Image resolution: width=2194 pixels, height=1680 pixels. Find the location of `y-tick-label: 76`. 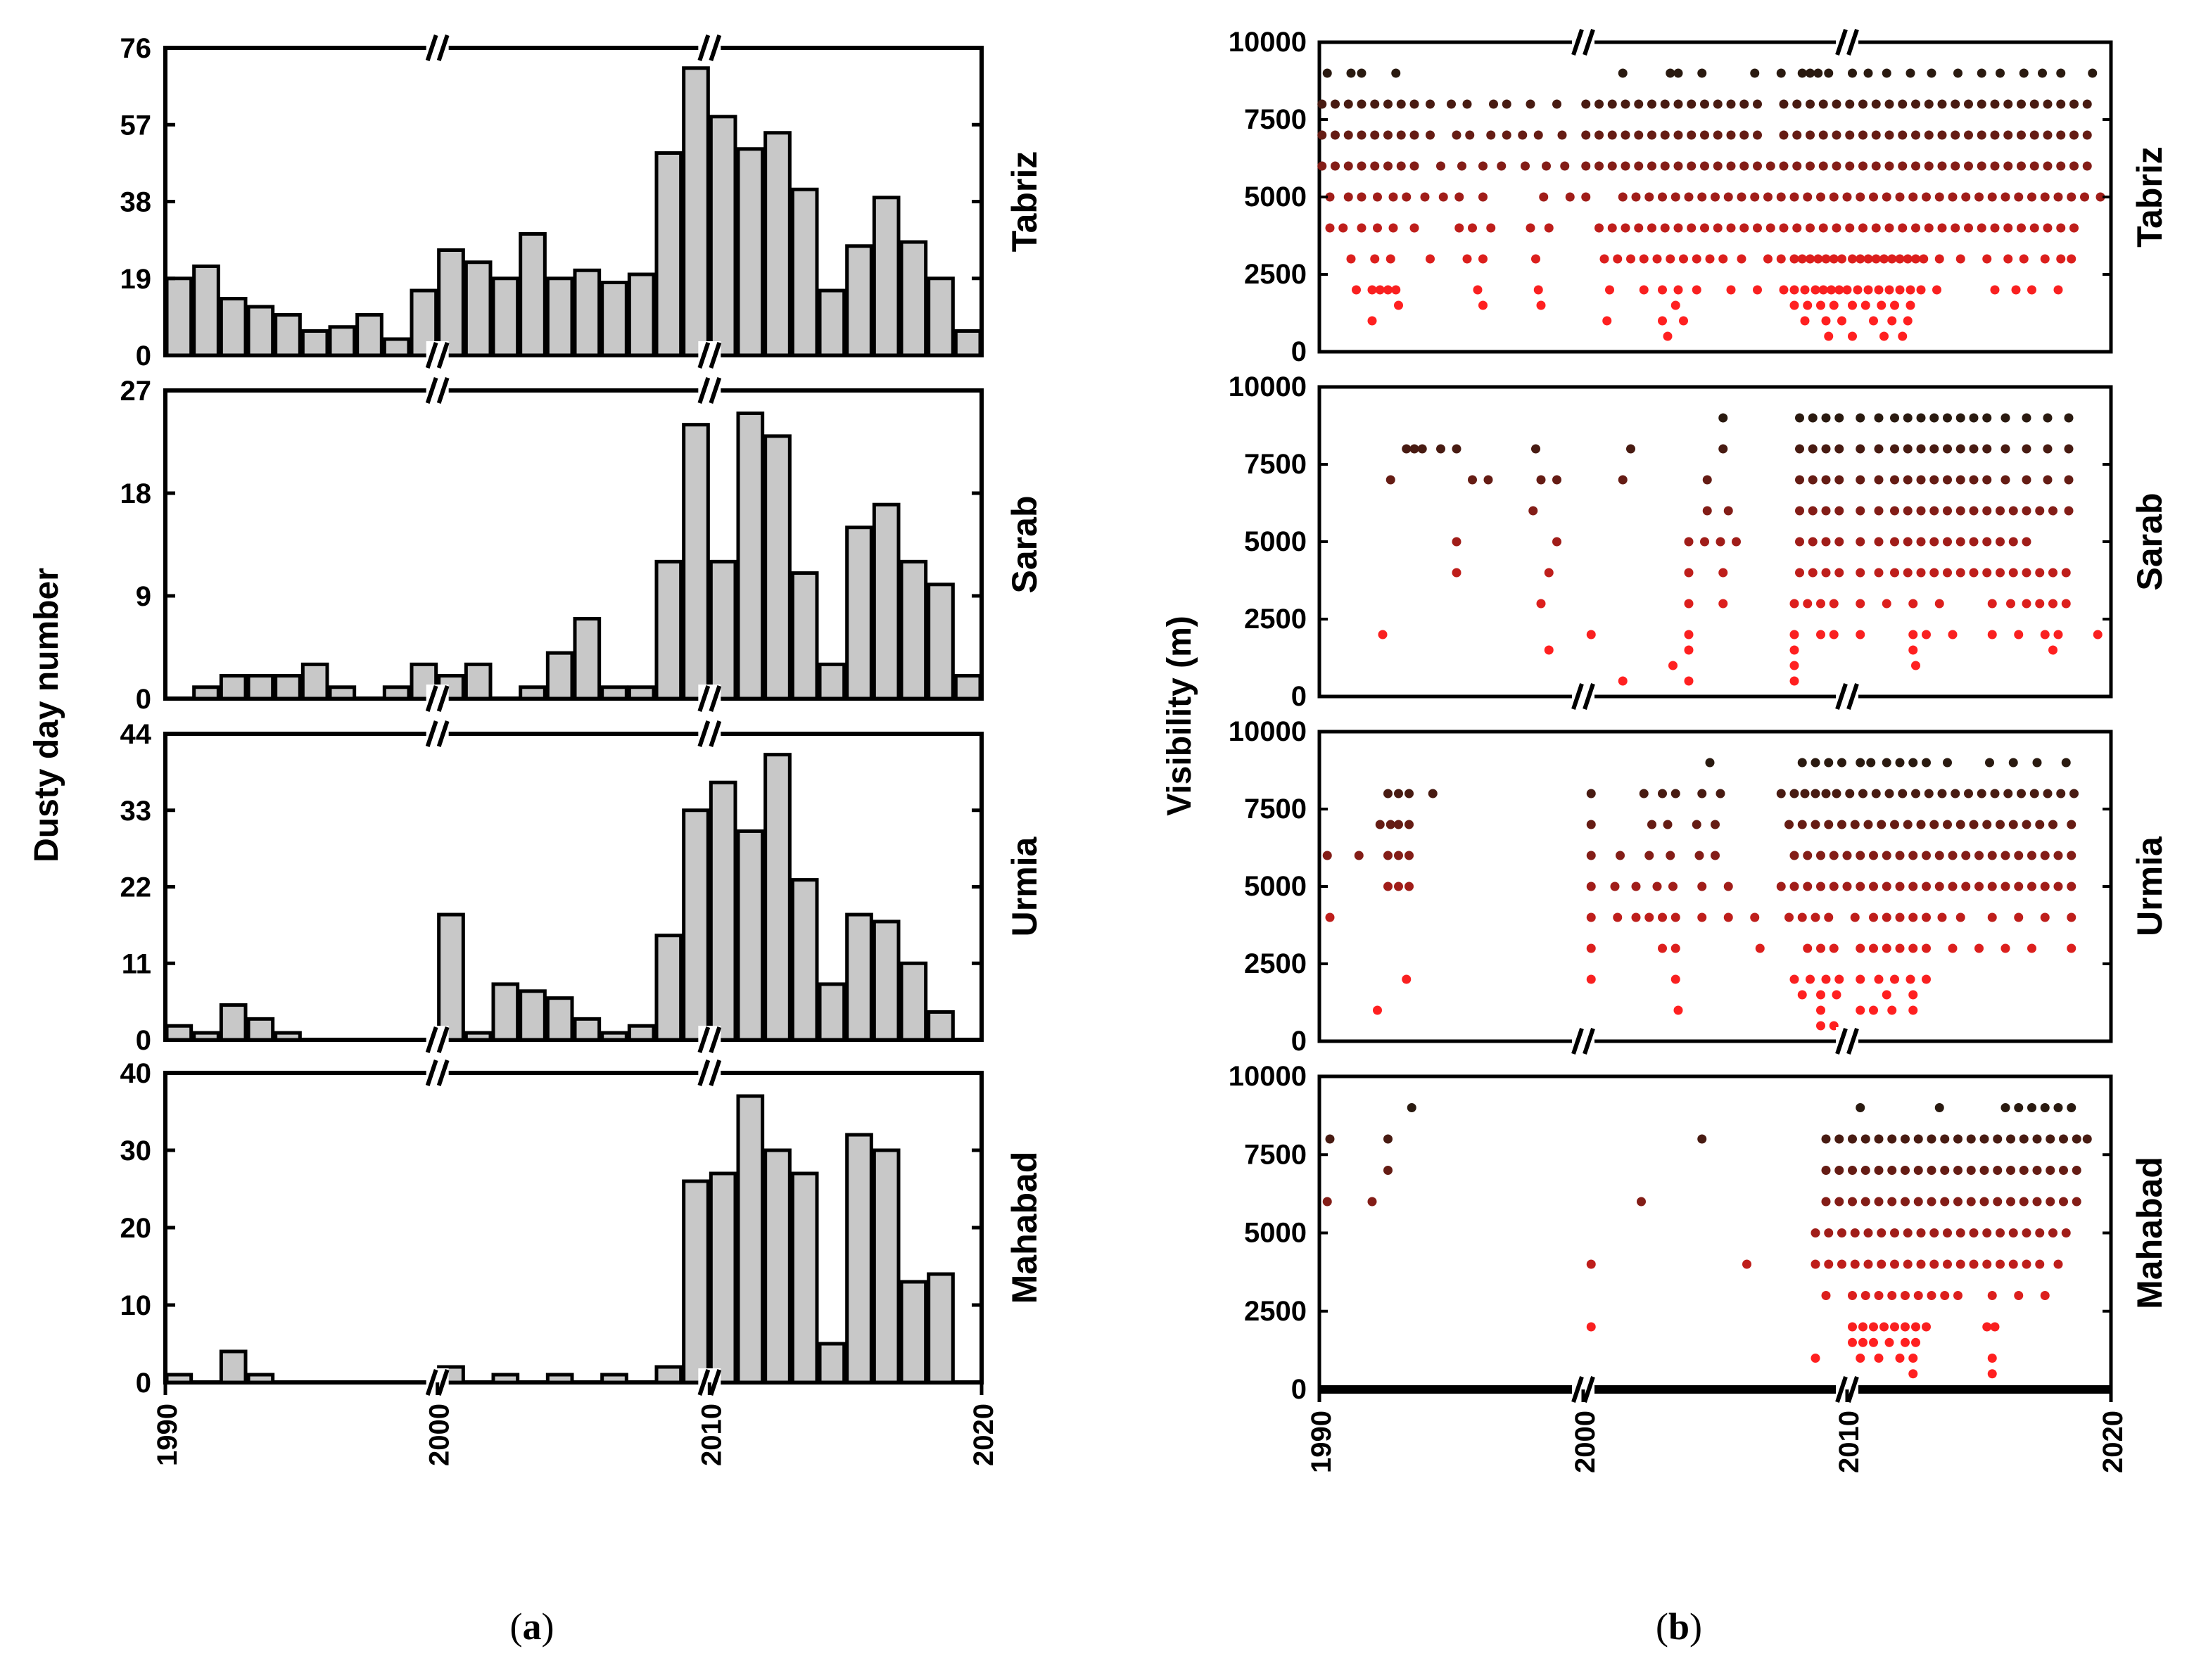

y-tick-label: 76 is located at coordinates (136, 49).